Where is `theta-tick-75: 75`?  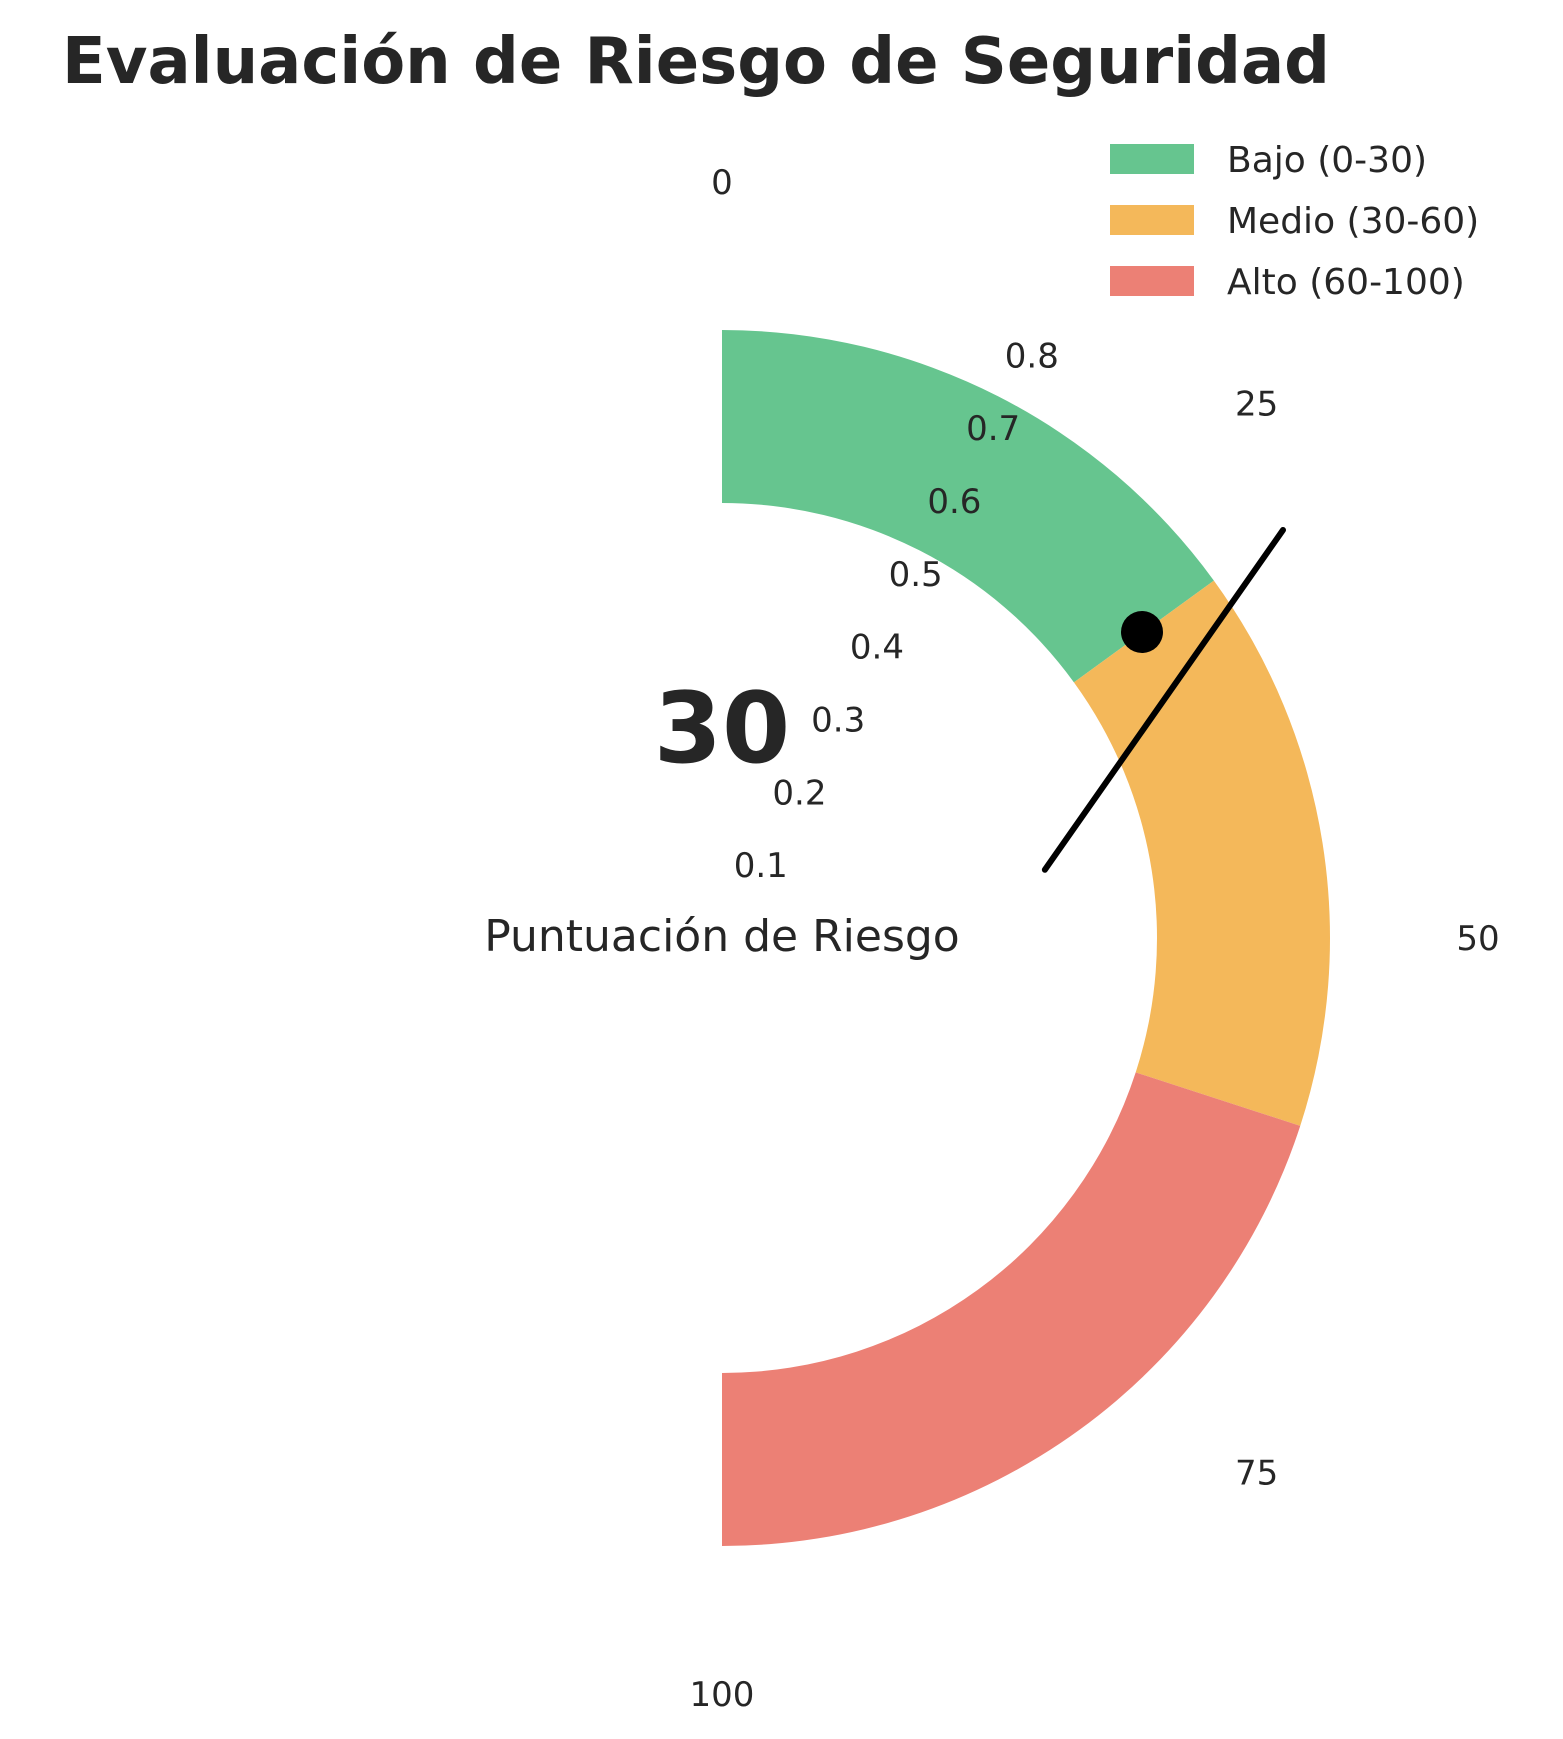 theta-tick-75: 75 is located at coordinates (1256, 1474).